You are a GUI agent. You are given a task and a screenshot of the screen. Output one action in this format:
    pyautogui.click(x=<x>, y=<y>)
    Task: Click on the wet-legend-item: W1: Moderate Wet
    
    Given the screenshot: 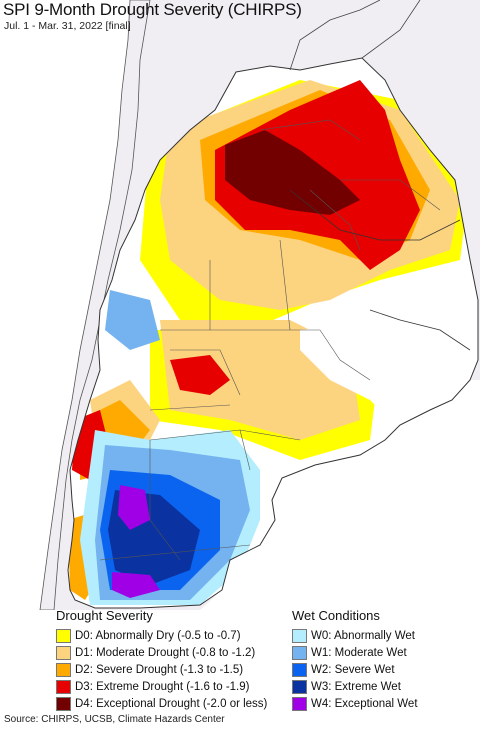 What is the action you would take?
    pyautogui.click(x=384, y=652)
    